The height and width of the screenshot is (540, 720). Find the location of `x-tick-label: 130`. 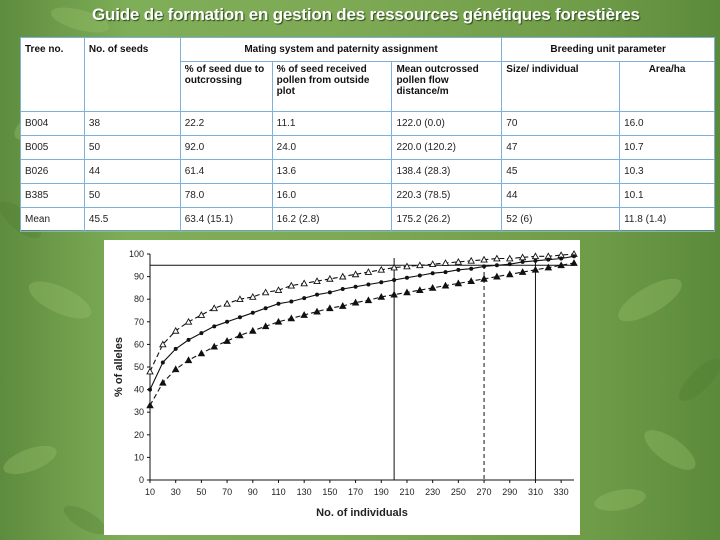

x-tick-label: 130 is located at coordinates (304, 492).